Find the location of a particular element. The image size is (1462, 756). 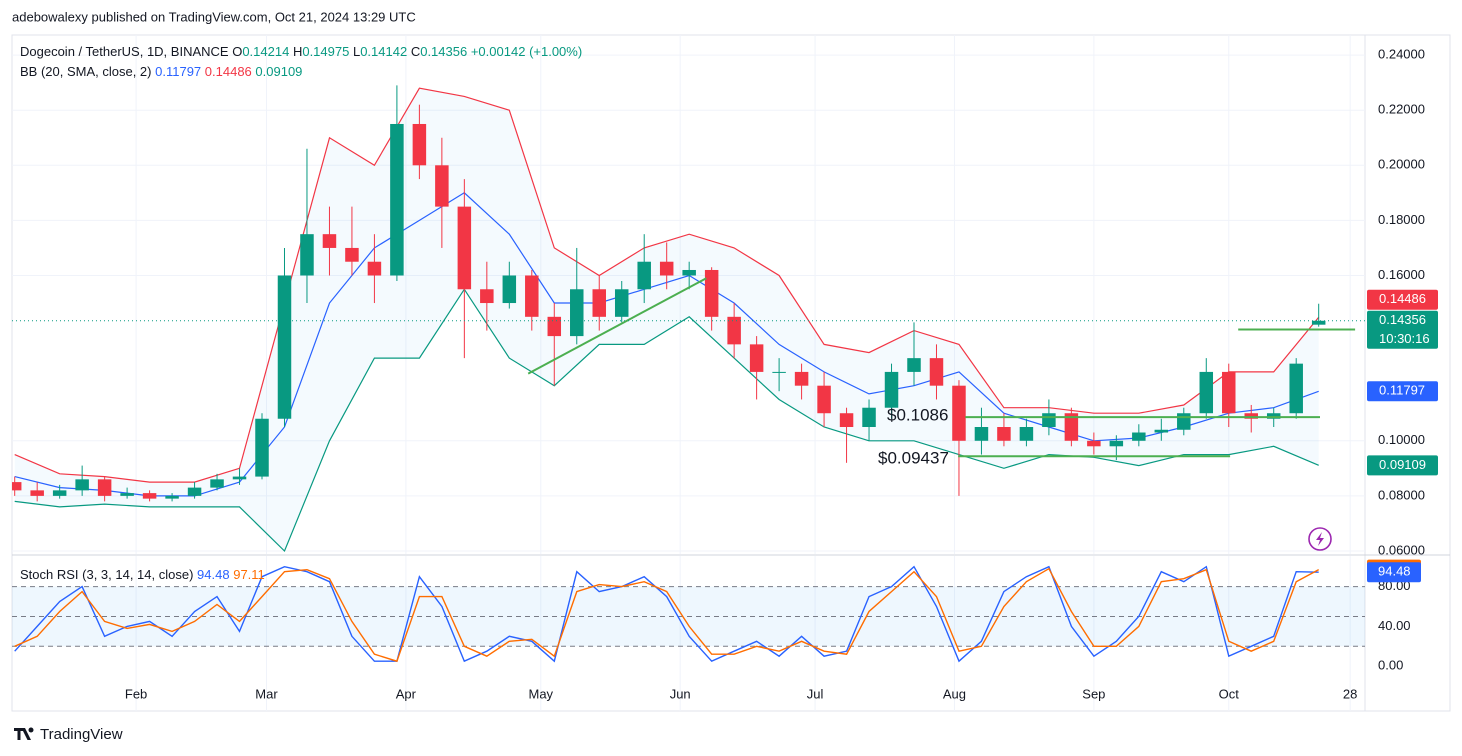

x-tick-label: Oct is located at coordinates (1229, 693).